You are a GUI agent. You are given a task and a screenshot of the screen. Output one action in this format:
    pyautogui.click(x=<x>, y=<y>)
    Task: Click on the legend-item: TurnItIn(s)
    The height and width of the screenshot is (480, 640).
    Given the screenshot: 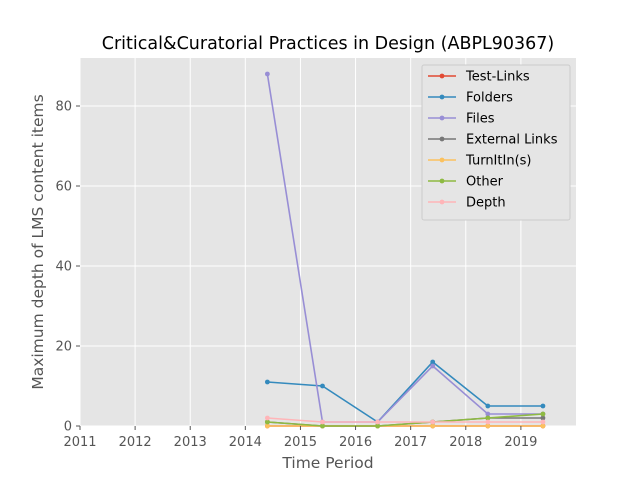 What is the action you would take?
    pyautogui.click(x=479, y=161)
    